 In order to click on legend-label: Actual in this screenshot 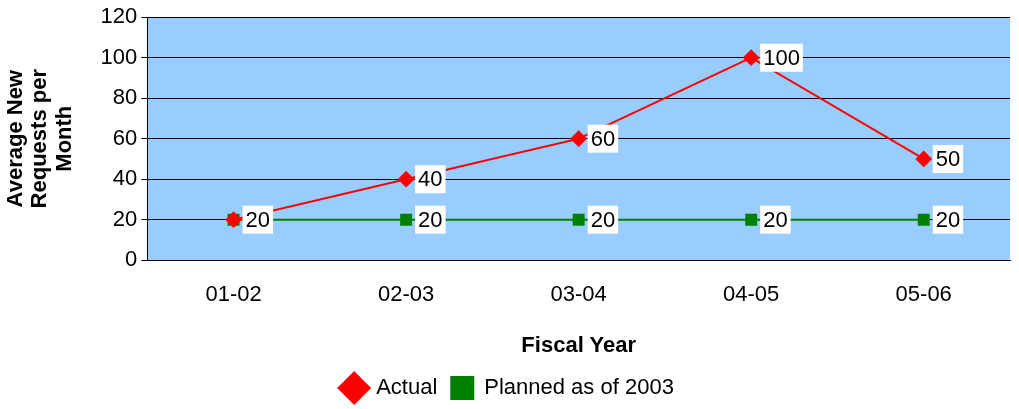, I will do `click(407, 387)`.